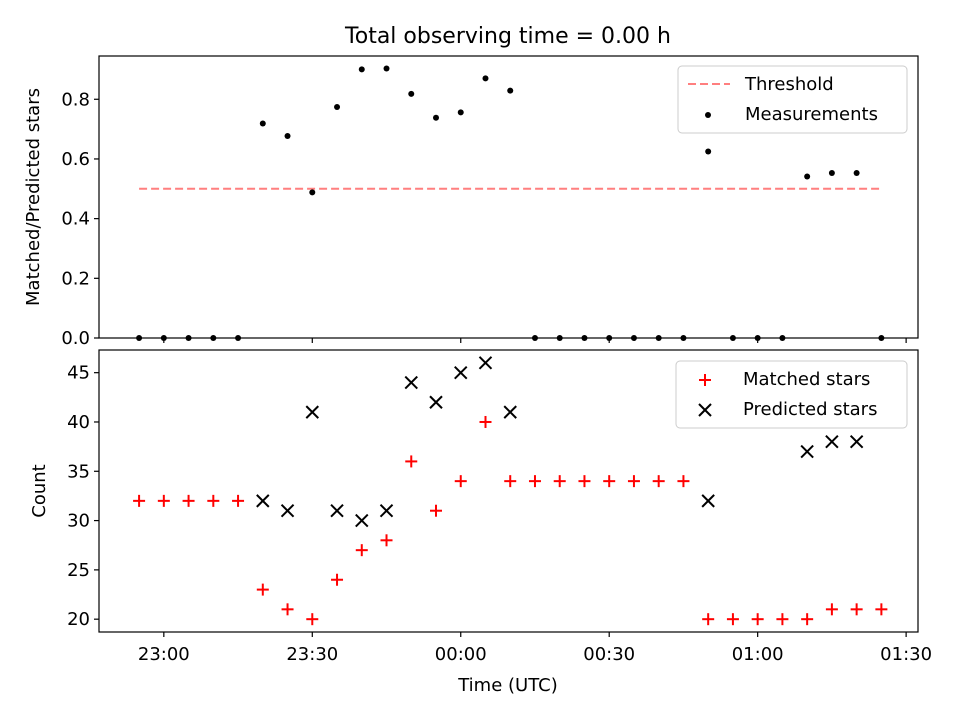 The width and height of the screenshot is (960, 720). What do you see at coordinates (609, 654) in the screenshot?
I see `x-tick-label: 00:30` at bounding box center [609, 654].